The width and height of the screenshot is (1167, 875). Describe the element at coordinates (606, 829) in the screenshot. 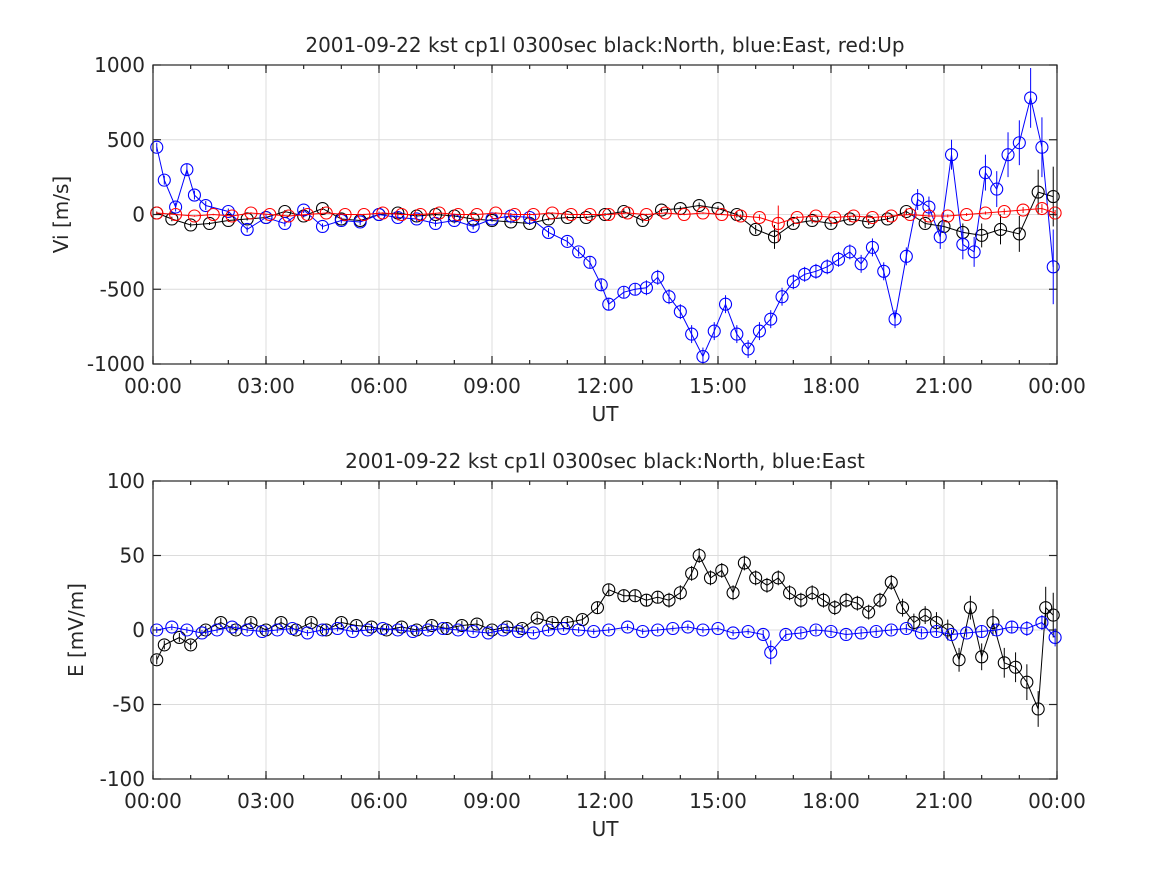

I see `e-panel-xlabel: UT` at that location.